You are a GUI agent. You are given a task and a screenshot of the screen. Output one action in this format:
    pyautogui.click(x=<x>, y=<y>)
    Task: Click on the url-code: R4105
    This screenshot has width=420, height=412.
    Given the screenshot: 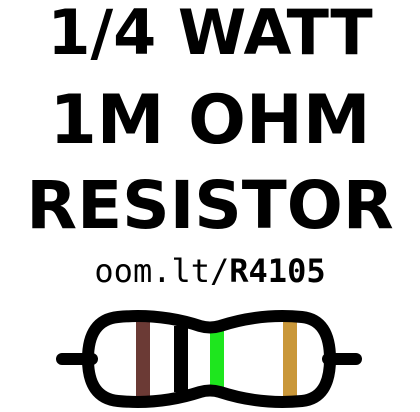 What is the action you would take?
    pyautogui.click(x=277, y=271)
    